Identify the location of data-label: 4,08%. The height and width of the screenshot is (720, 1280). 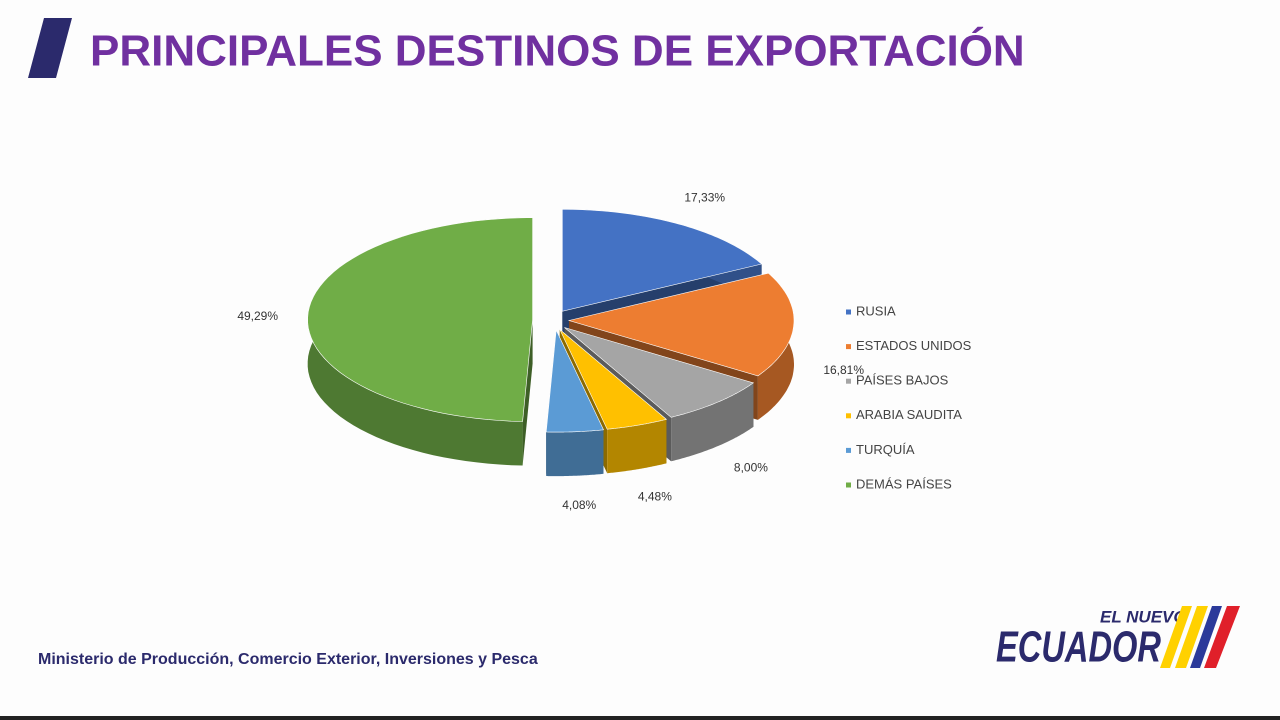
(579, 505).